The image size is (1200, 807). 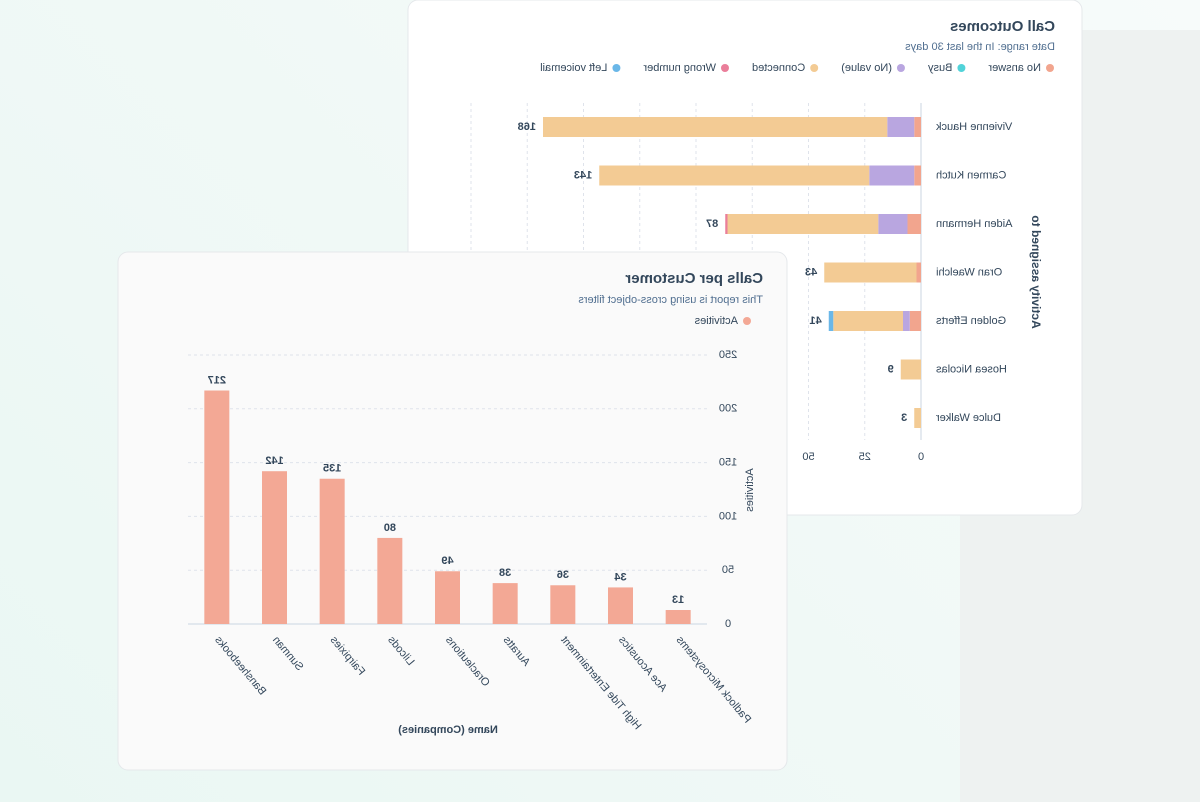 What do you see at coordinates (448, 730) in the screenshot?
I see `x-axis-label: Name (Companies)` at bounding box center [448, 730].